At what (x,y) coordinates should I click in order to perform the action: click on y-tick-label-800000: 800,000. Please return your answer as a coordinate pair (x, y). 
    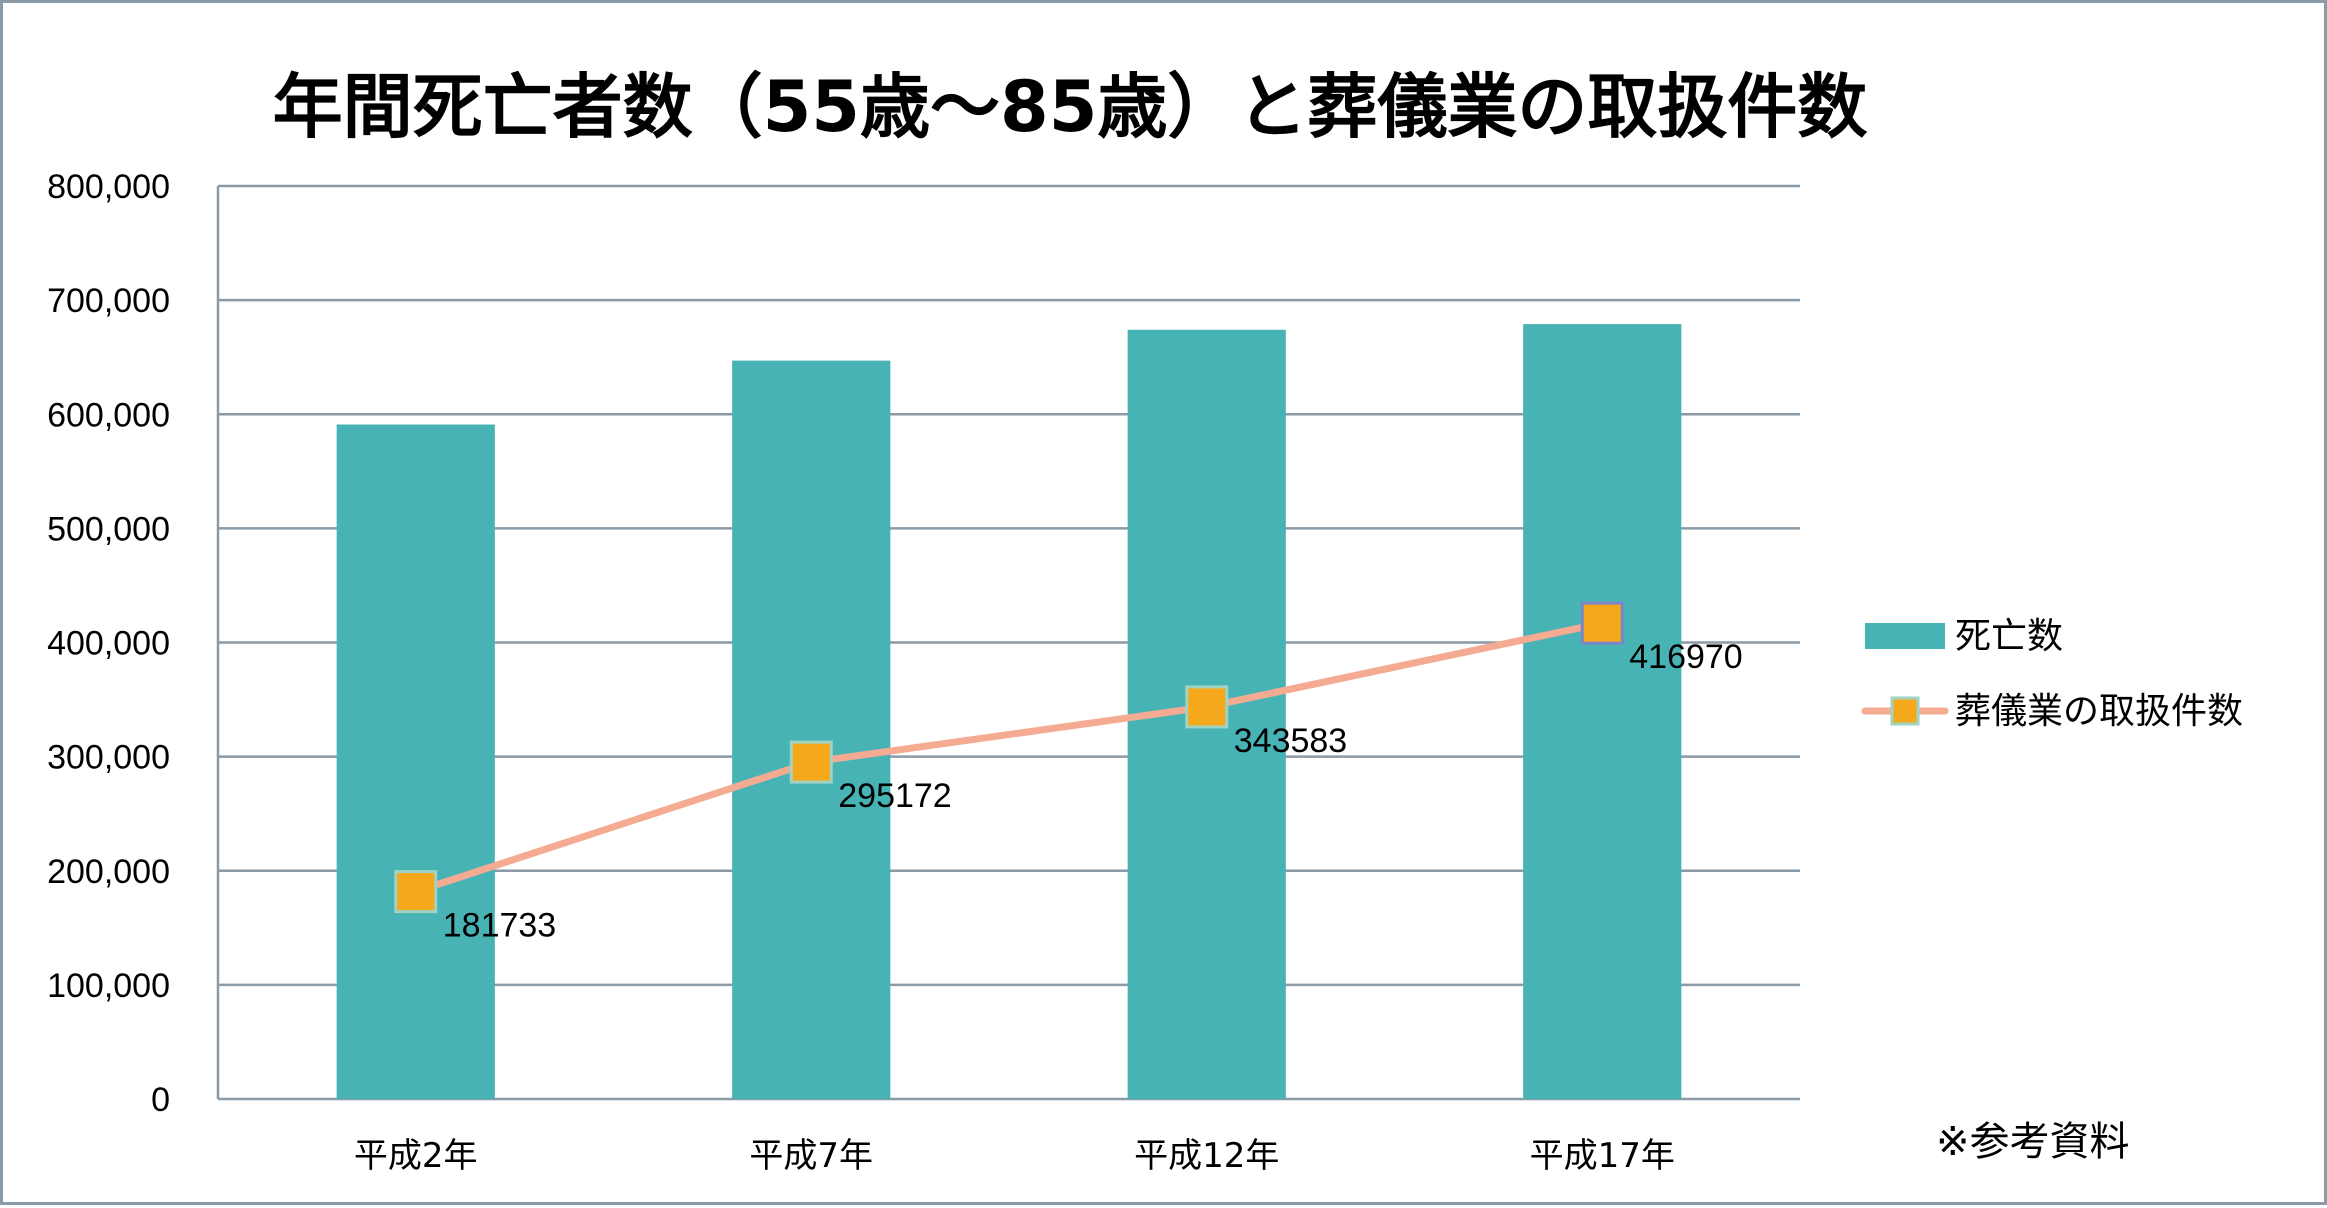
    Looking at the image, I should click on (108, 187).